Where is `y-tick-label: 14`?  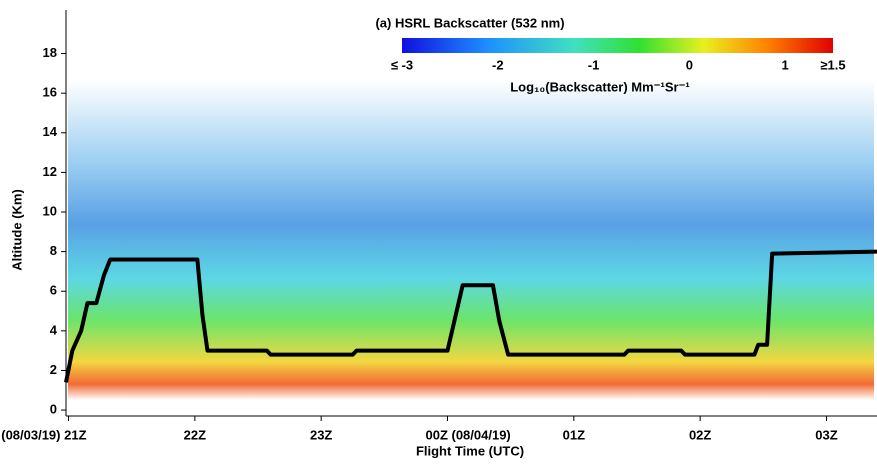
y-tick-label: 14 is located at coordinates (50, 131).